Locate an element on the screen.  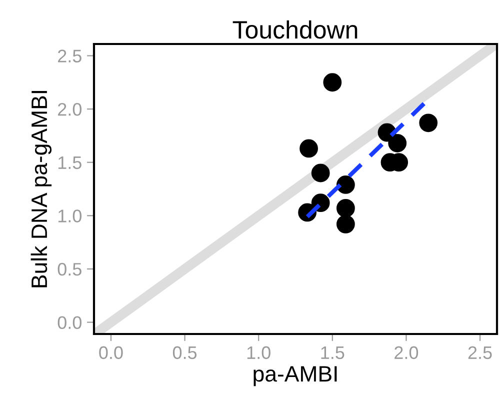
y-tick-label: 0.0 is located at coordinates (70, 322).